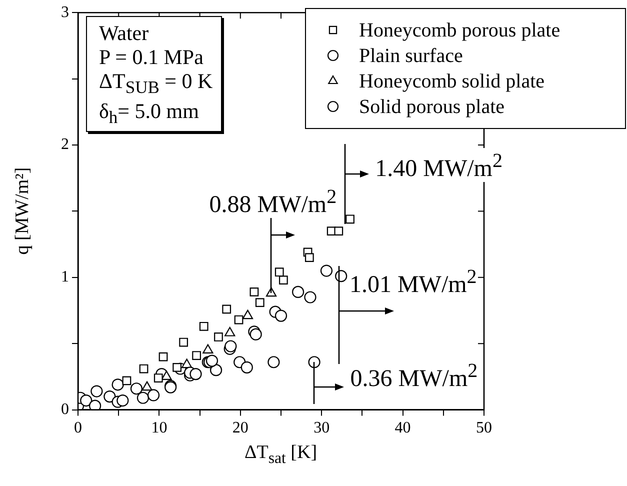 This screenshot has height=486, width=627. Describe the element at coordinates (438, 165) in the screenshot. I see `annotation: 1.40 MW/m$^{2}$` at that location.